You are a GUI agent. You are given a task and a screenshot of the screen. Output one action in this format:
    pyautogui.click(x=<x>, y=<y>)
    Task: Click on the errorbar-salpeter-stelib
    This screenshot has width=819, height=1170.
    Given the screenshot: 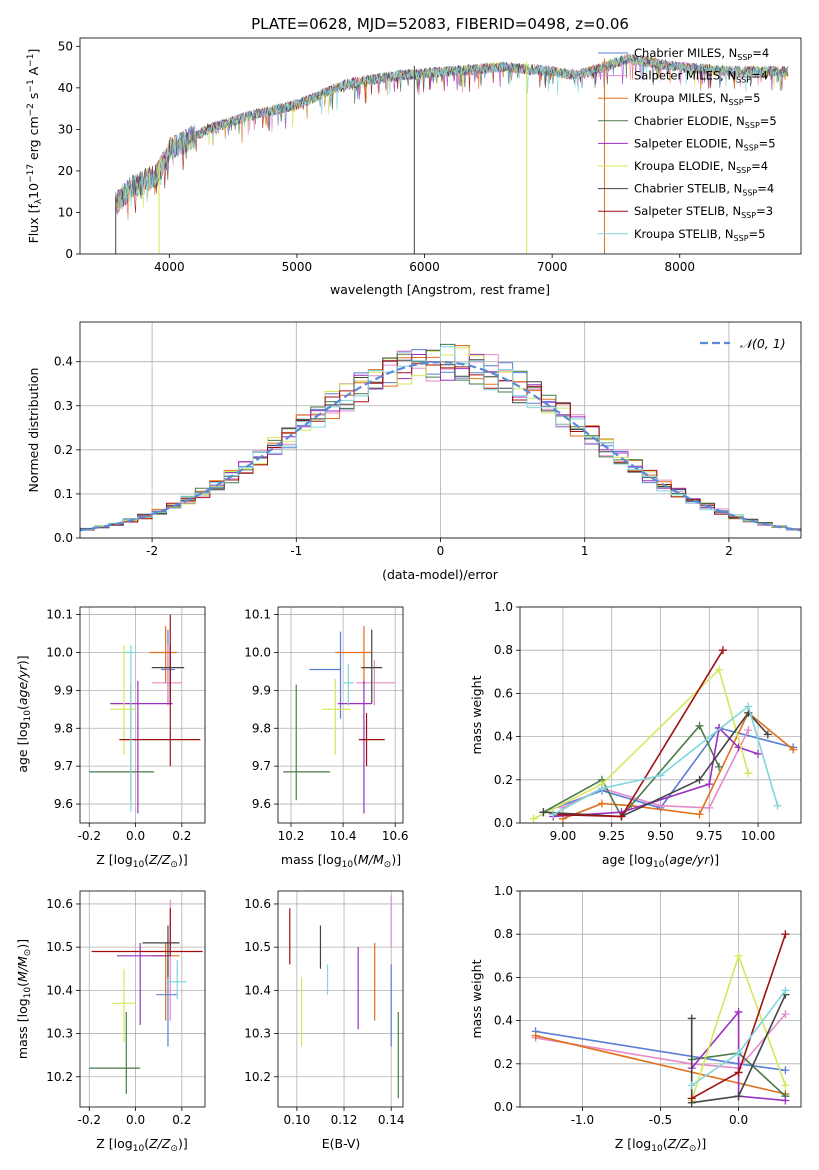 What is the action you would take?
    pyautogui.click(x=160, y=690)
    